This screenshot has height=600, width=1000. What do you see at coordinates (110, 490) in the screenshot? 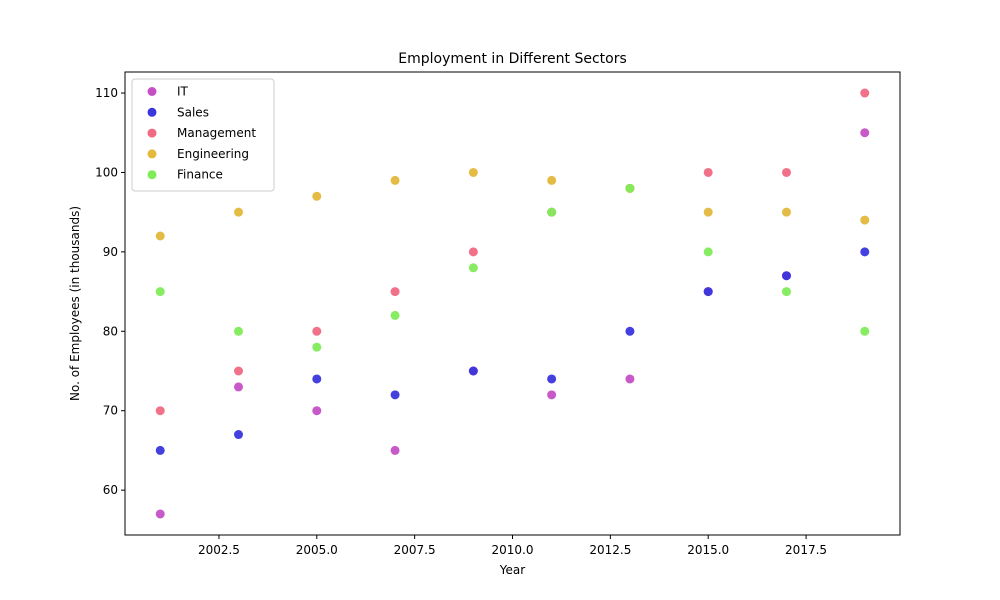
I see `y-tick-label: 60` at bounding box center [110, 490].